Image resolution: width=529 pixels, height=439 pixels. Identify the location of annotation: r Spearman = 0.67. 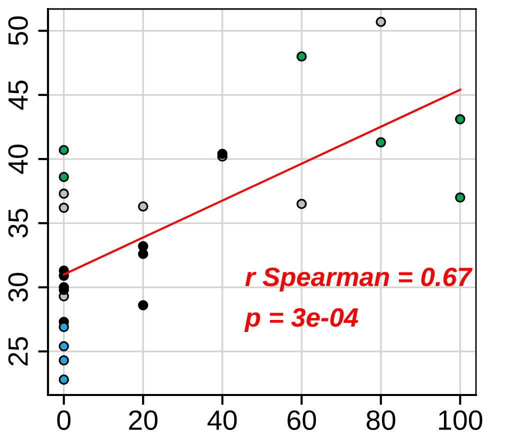
(359, 280).